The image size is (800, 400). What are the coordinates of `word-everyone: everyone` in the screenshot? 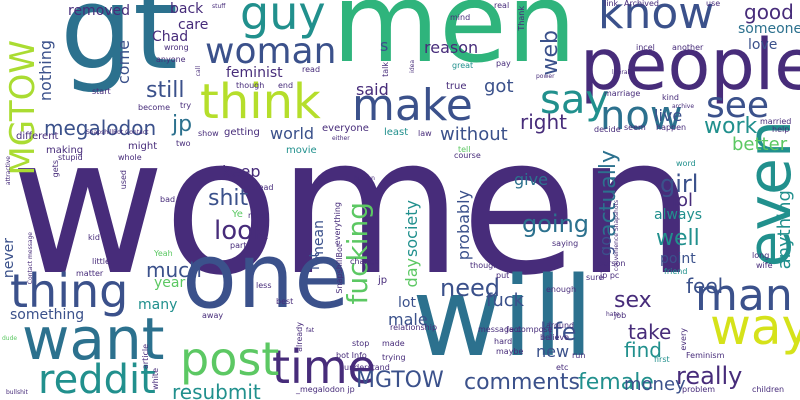 It's located at (345, 128).